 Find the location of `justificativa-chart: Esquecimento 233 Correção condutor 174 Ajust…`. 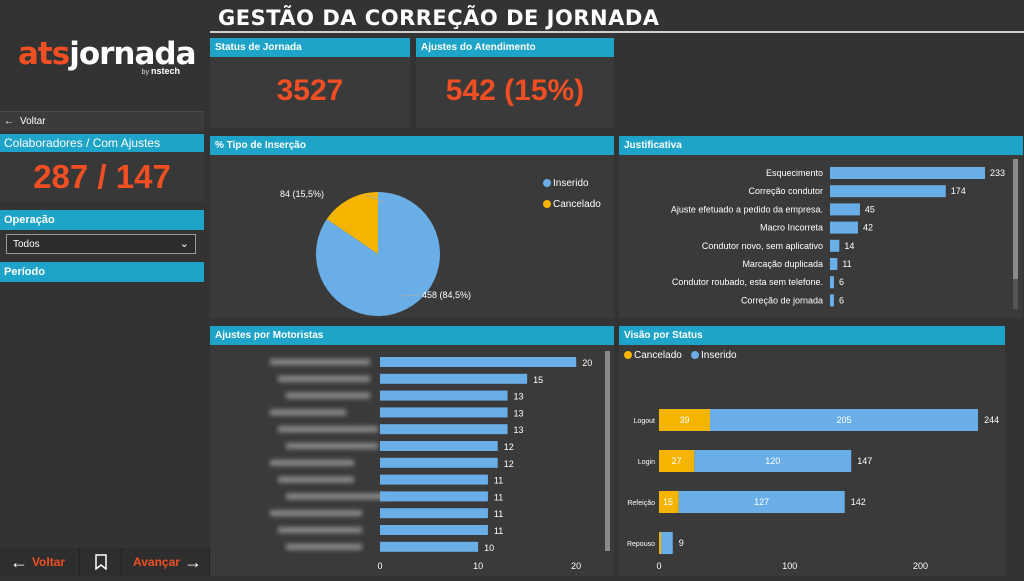

justificativa-chart: Esquecimento 233 Correção condutor 174 Ajust… is located at coordinates (844, 234).